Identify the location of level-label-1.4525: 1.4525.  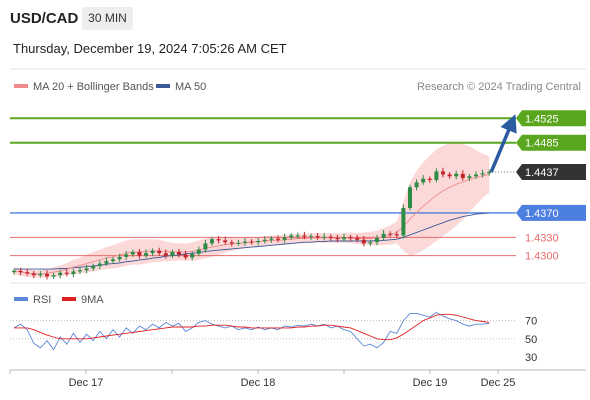
(542, 119).